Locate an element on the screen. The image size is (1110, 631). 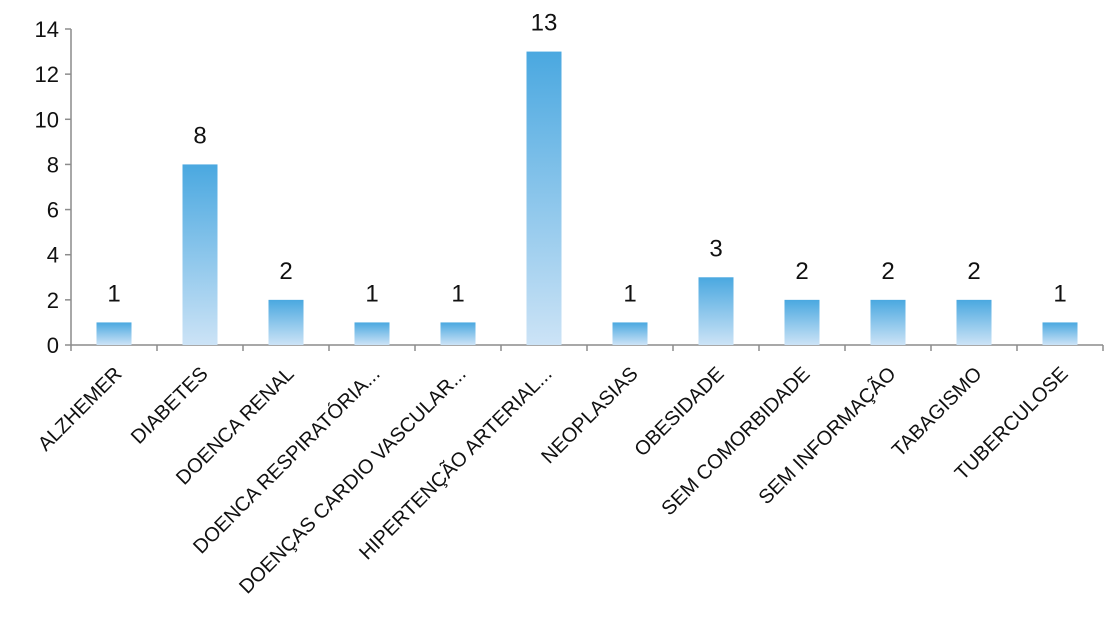
y-tick-label: 0 is located at coordinates (53, 345).